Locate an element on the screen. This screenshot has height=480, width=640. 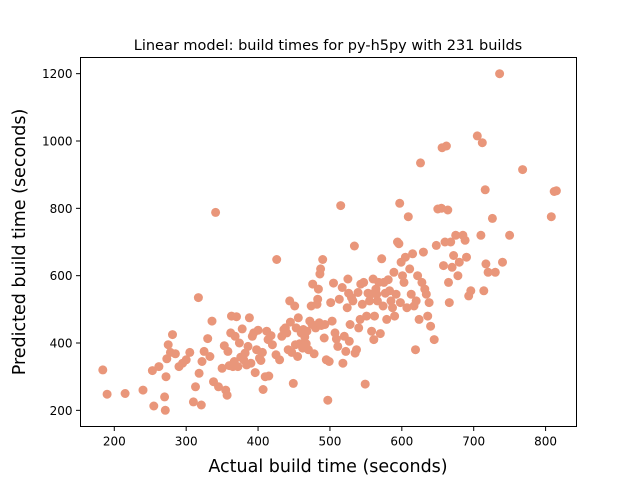
y-tick-label: 600 is located at coordinates (61, 276).